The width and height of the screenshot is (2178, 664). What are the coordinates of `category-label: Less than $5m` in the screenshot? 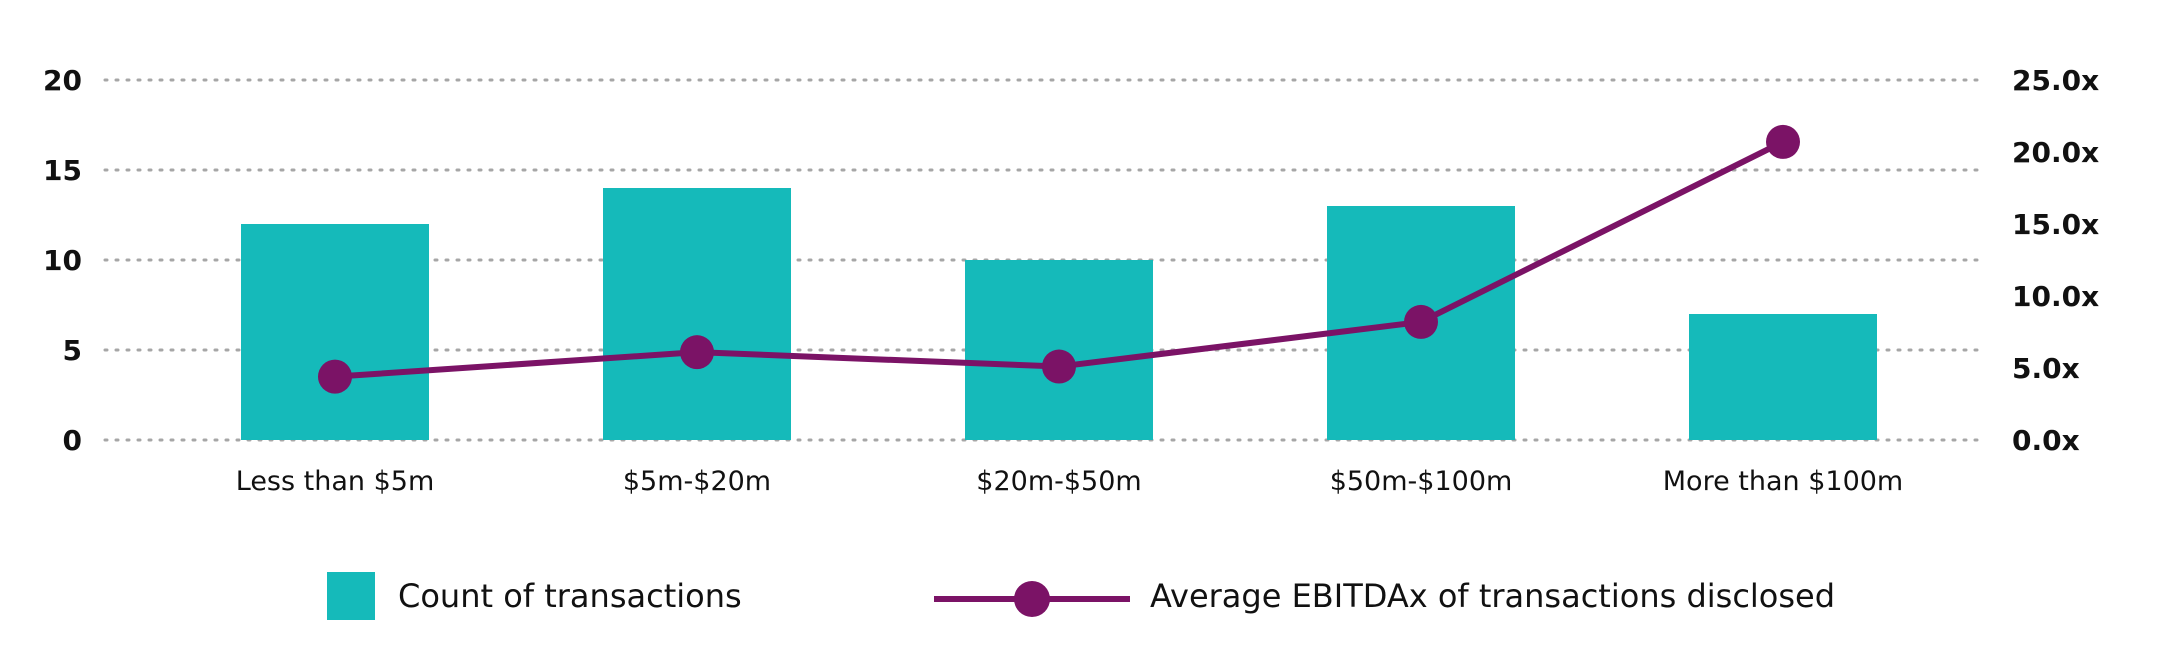 It's located at (335, 481).